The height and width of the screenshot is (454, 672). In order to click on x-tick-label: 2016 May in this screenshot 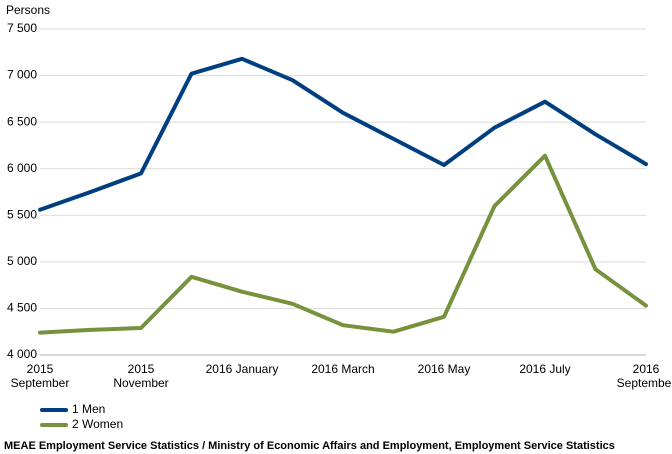, I will do `click(444, 369)`.